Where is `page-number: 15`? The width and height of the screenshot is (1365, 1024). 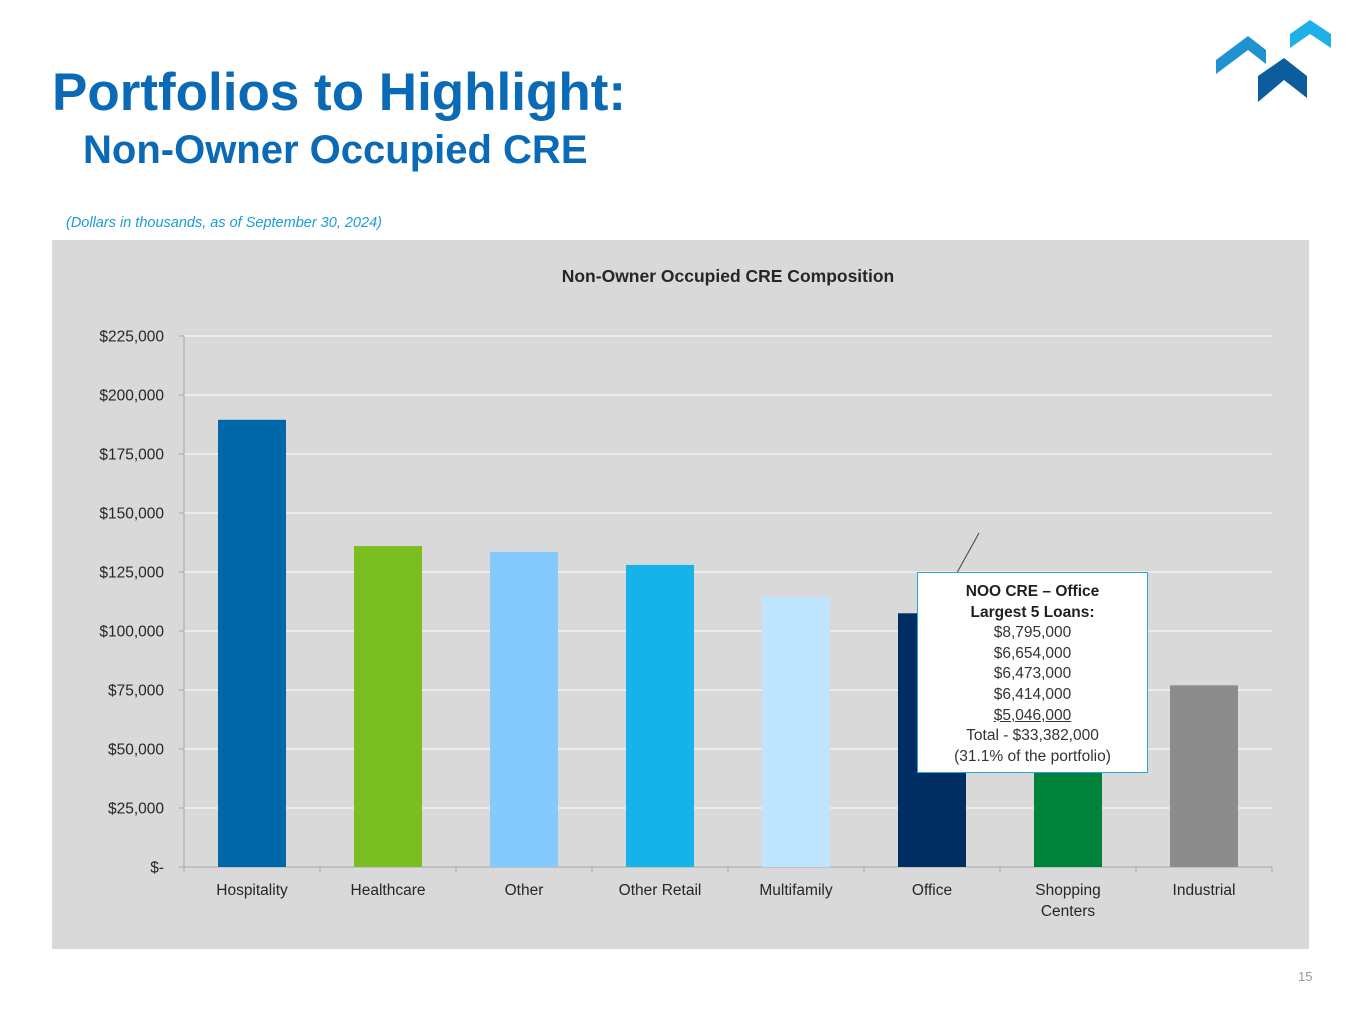
page-number: 15 is located at coordinates (1305, 976).